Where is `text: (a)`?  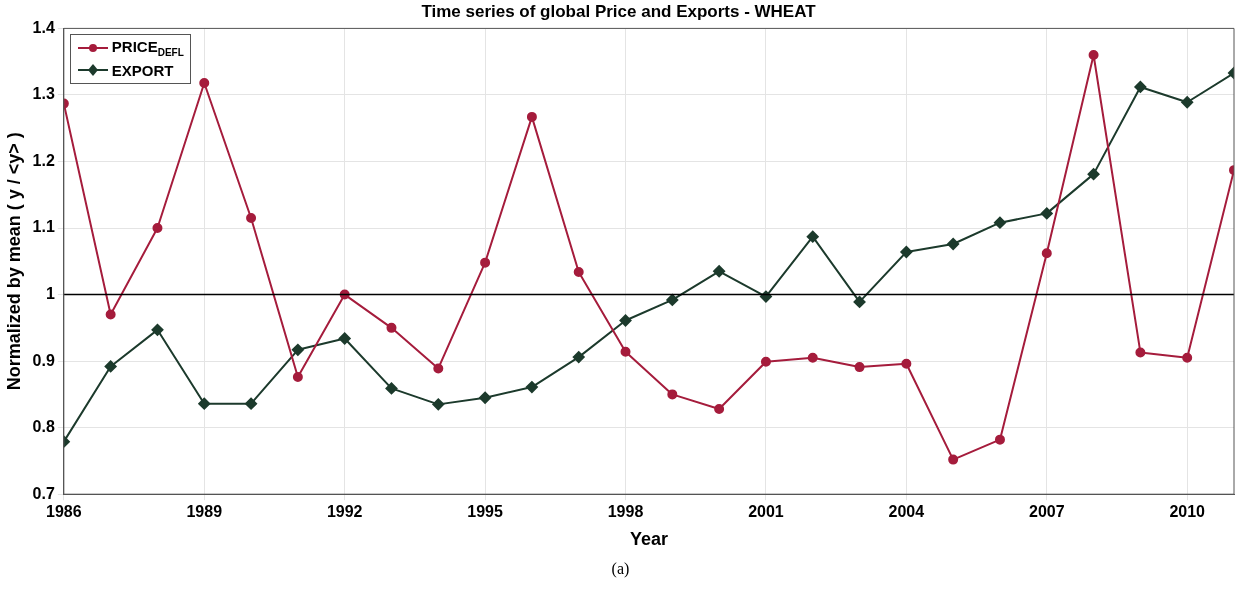
text: (a) is located at coordinates (620, 569).